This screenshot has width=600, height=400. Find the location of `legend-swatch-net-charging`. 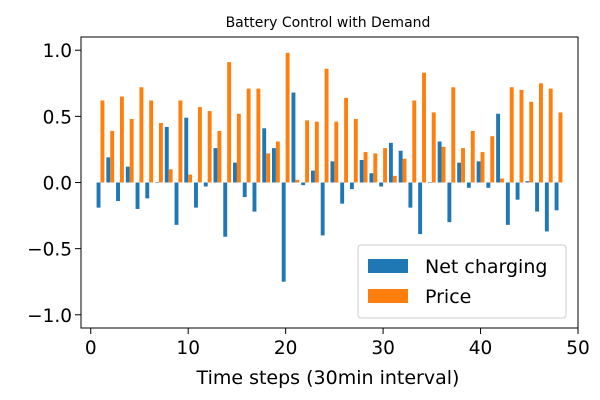

legend-swatch-net-charging is located at coordinates (388, 266).